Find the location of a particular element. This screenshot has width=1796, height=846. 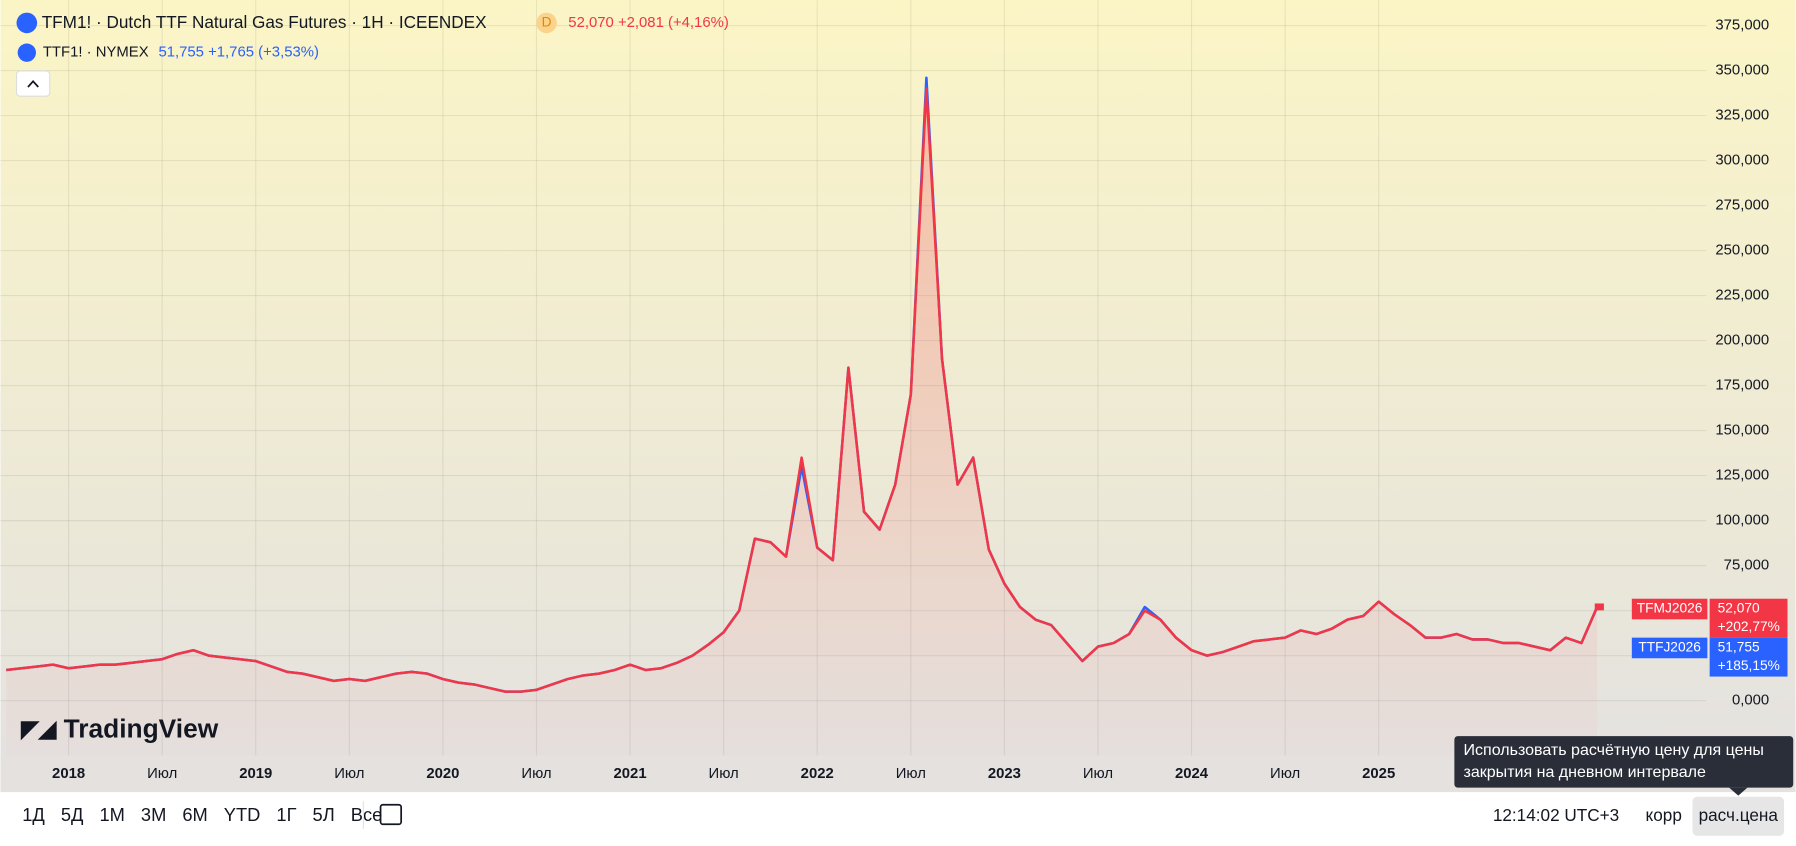

y-tick-label: 300,000 is located at coordinates (1742, 160).